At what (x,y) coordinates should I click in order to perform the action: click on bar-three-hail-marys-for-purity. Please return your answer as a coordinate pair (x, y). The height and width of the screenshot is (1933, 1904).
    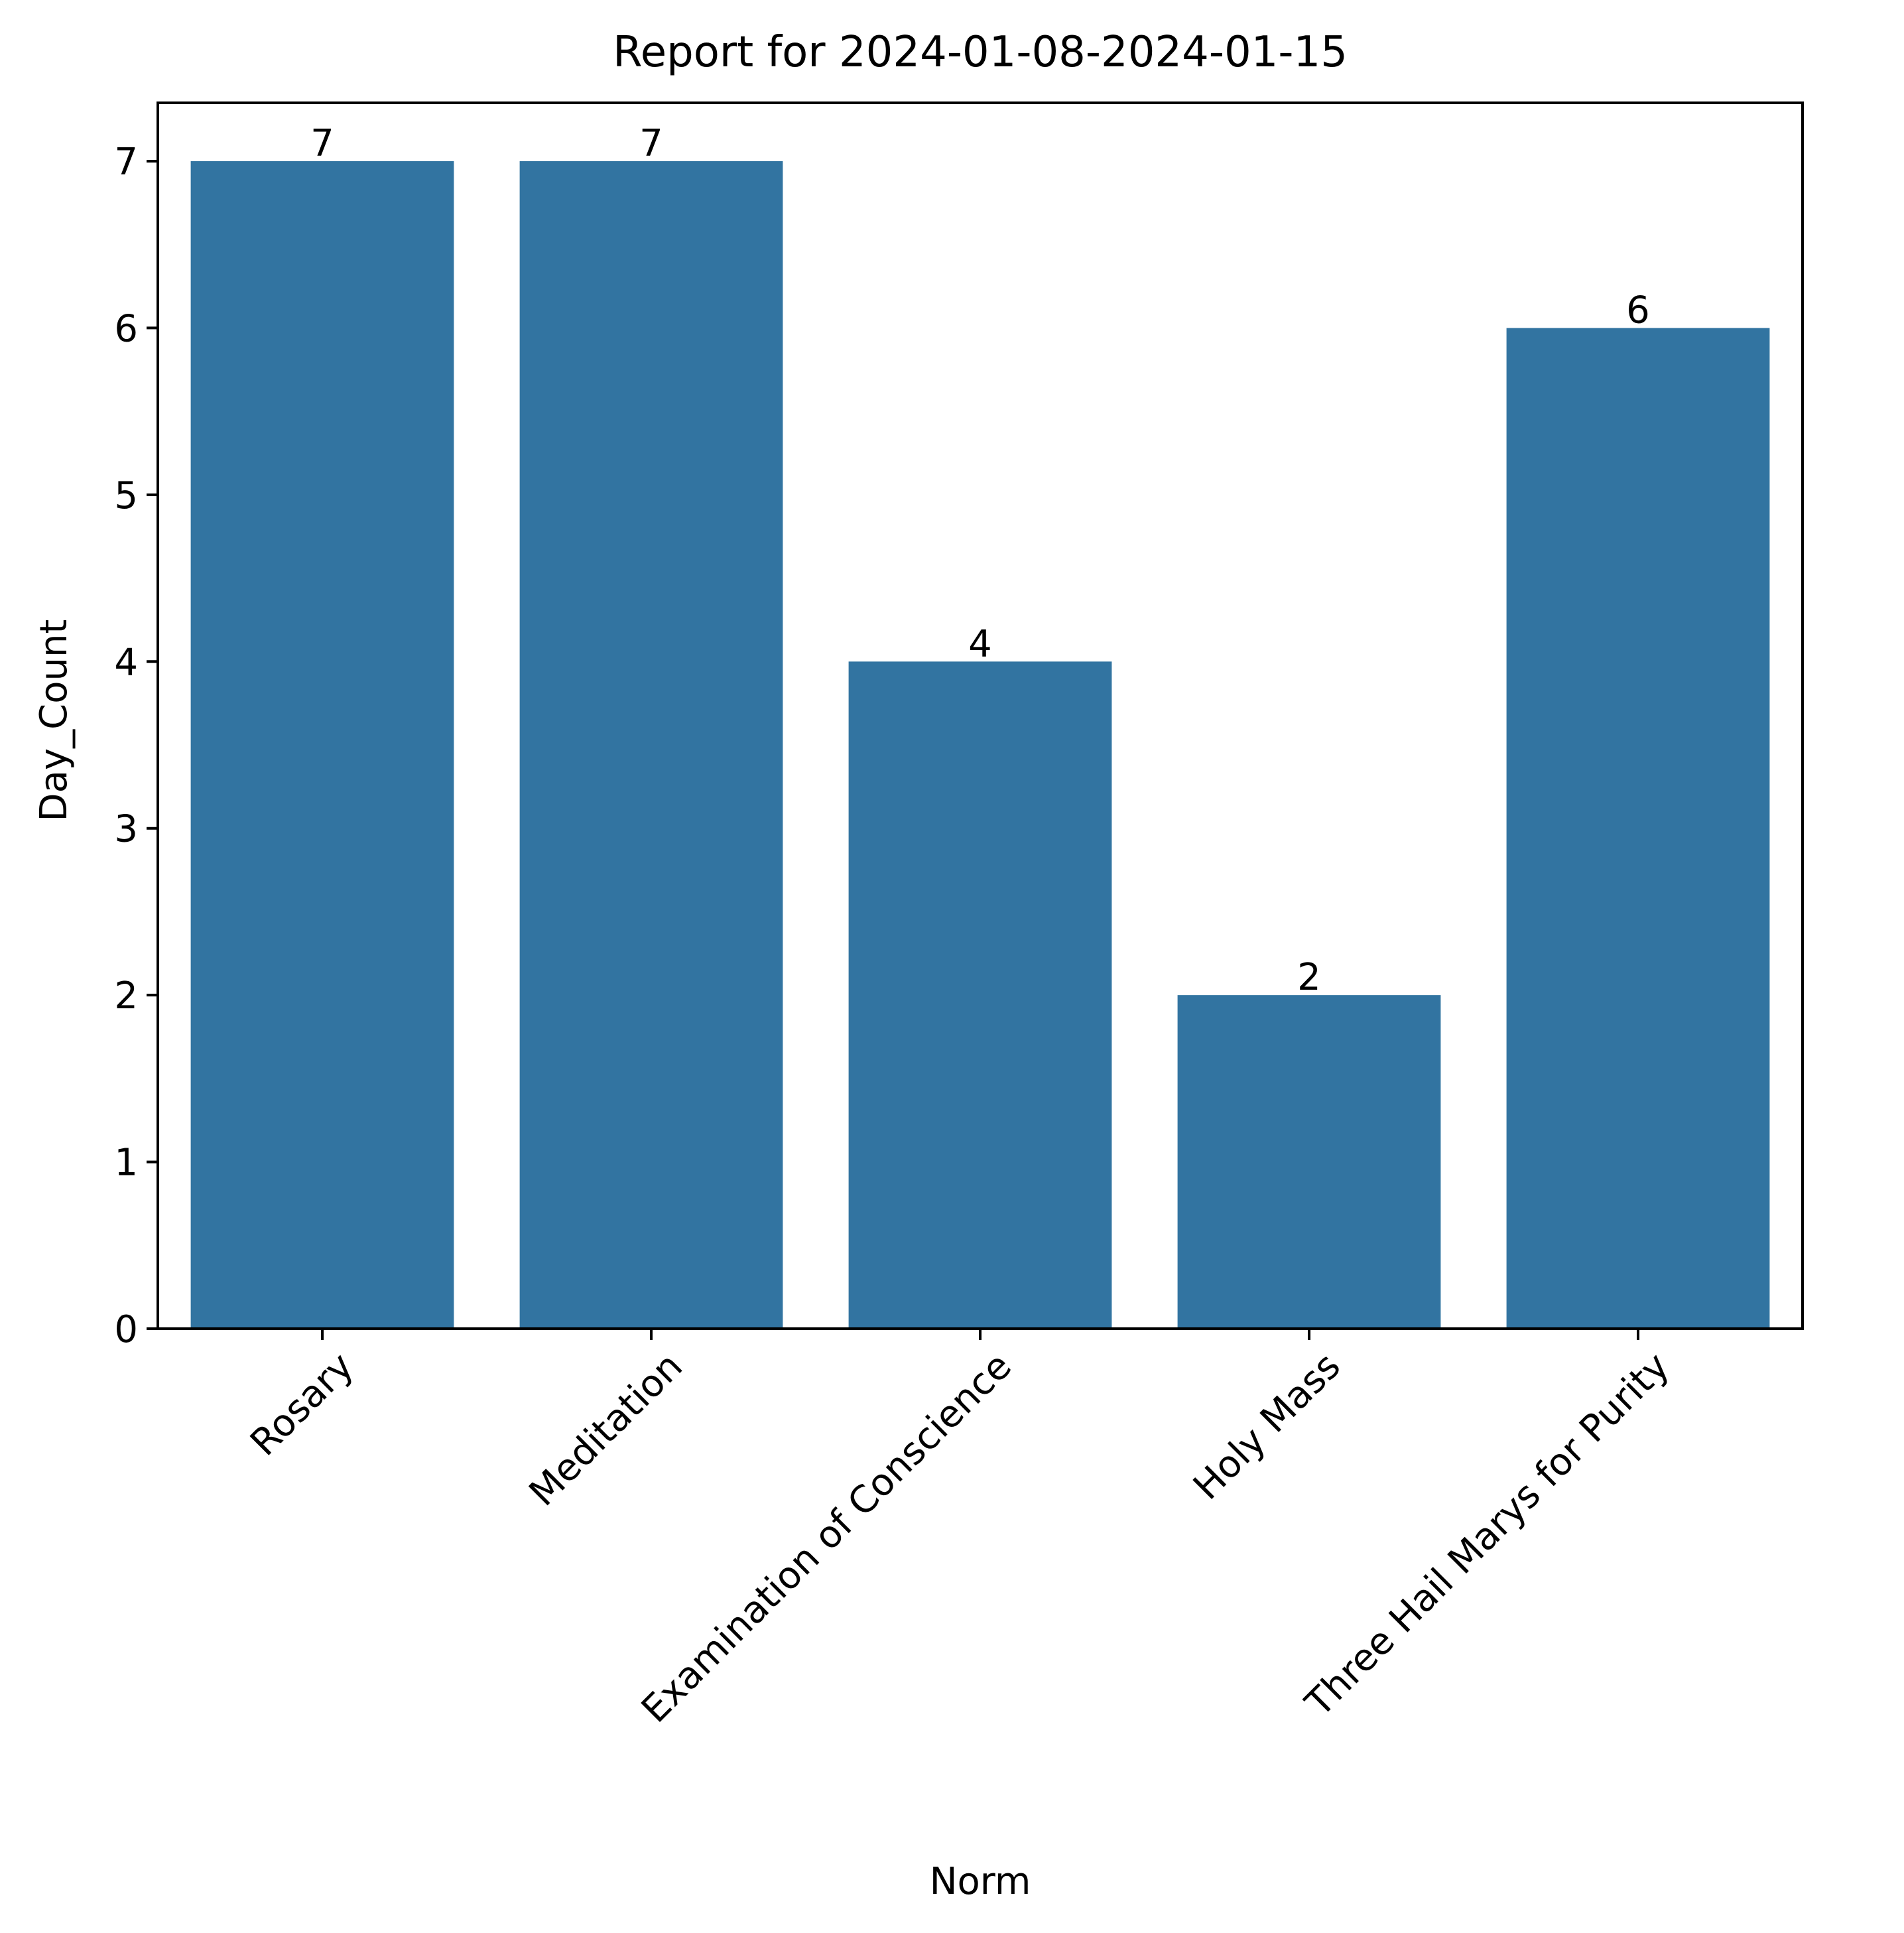
    Looking at the image, I should click on (1638, 828).